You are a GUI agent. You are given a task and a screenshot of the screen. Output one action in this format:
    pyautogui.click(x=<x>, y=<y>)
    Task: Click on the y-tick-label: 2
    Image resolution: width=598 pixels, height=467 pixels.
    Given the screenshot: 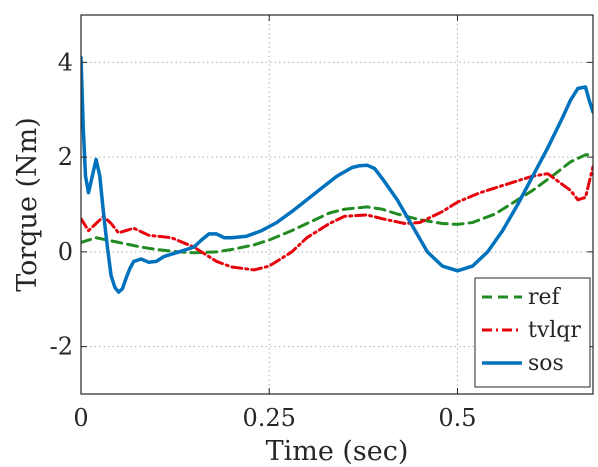 What is the action you would take?
    pyautogui.click(x=65, y=157)
    